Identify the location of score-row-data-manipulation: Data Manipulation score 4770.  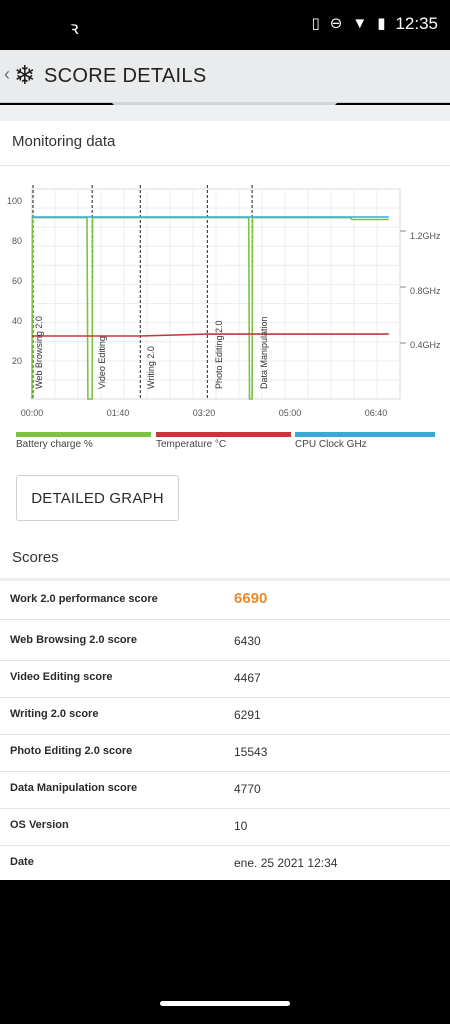
(225, 790).